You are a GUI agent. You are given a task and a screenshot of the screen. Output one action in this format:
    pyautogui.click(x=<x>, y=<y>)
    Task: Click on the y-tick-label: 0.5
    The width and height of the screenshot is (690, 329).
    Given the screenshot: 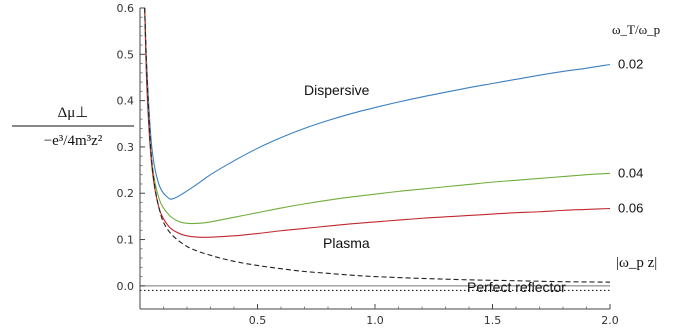 What is the action you would take?
    pyautogui.click(x=126, y=54)
    